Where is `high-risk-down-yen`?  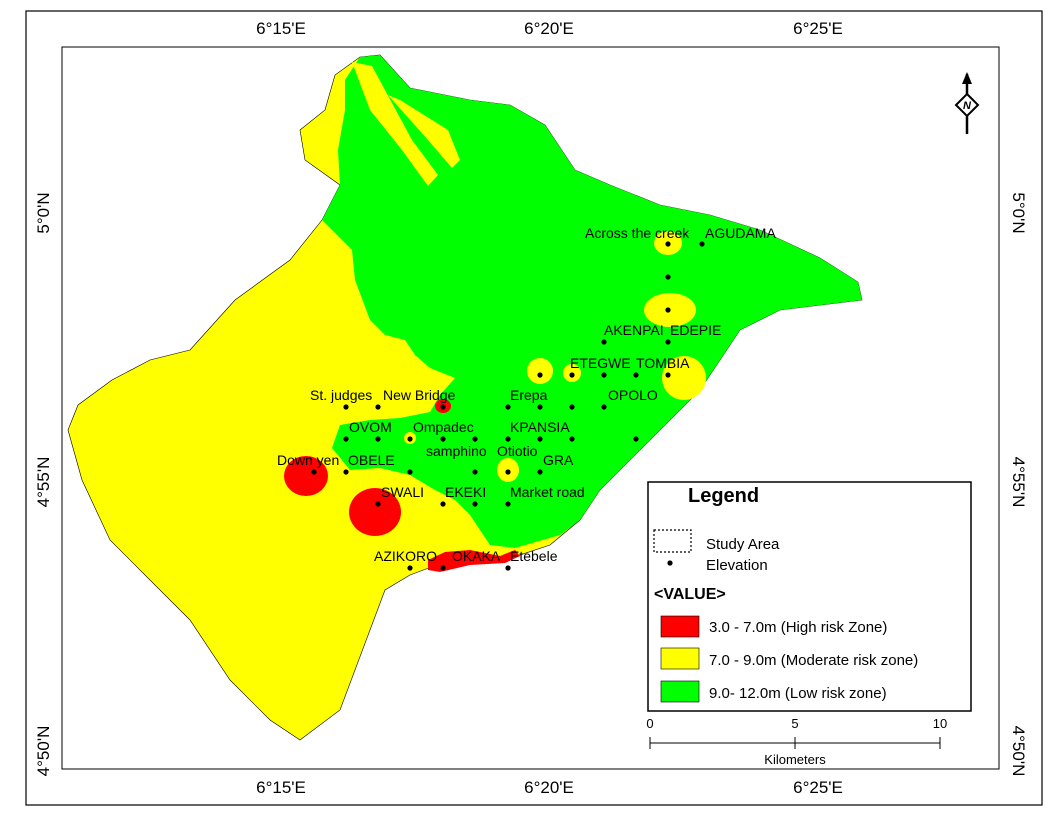
high-risk-down-yen is located at coordinates (306, 476).